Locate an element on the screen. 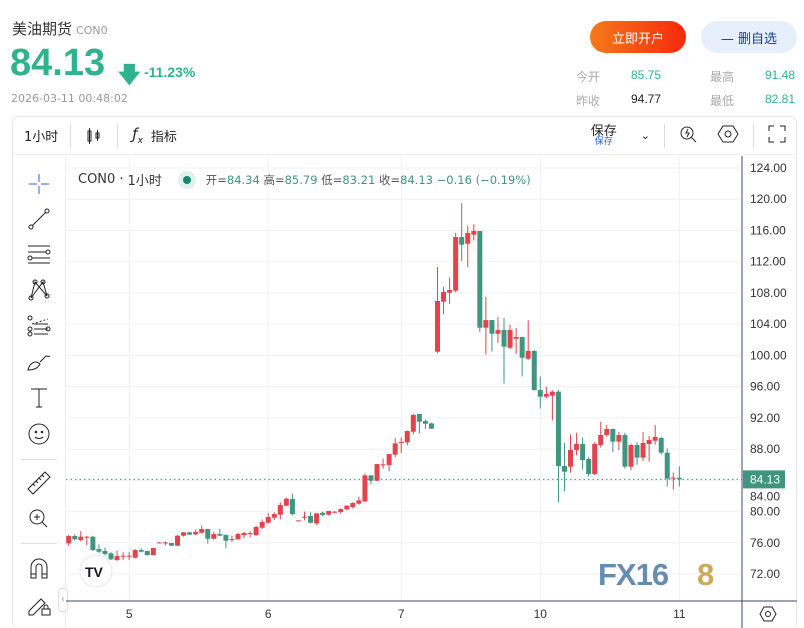 The image size is (804, 628). brush-icon is located at coordinates (39, 362).